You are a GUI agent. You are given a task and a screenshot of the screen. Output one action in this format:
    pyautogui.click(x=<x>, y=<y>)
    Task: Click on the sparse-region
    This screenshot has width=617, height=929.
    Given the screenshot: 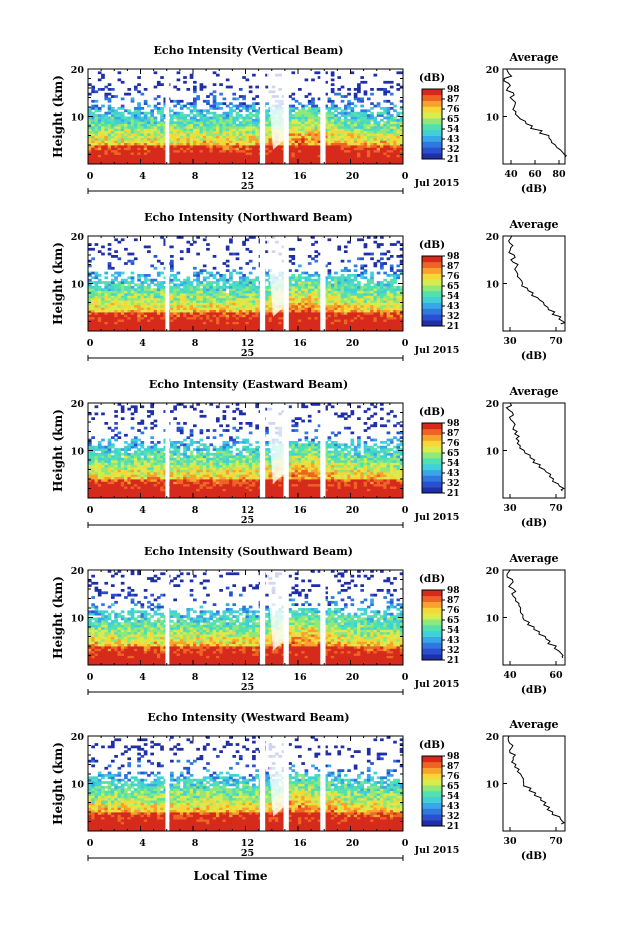 What is the action you would take?
    pyautogui.click(x=275, y=276)
    